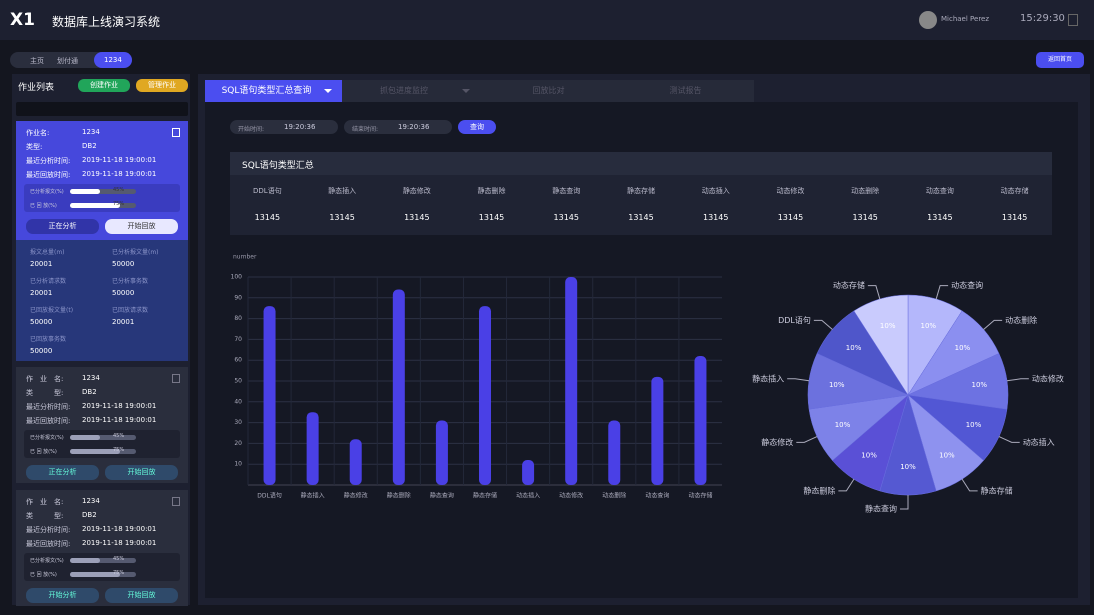 The height and width of the screenshot is (615, 1094). Describe the element at coordinates (967, 285) in the screenshot. I see `slice-label: 动态查询` at that location.